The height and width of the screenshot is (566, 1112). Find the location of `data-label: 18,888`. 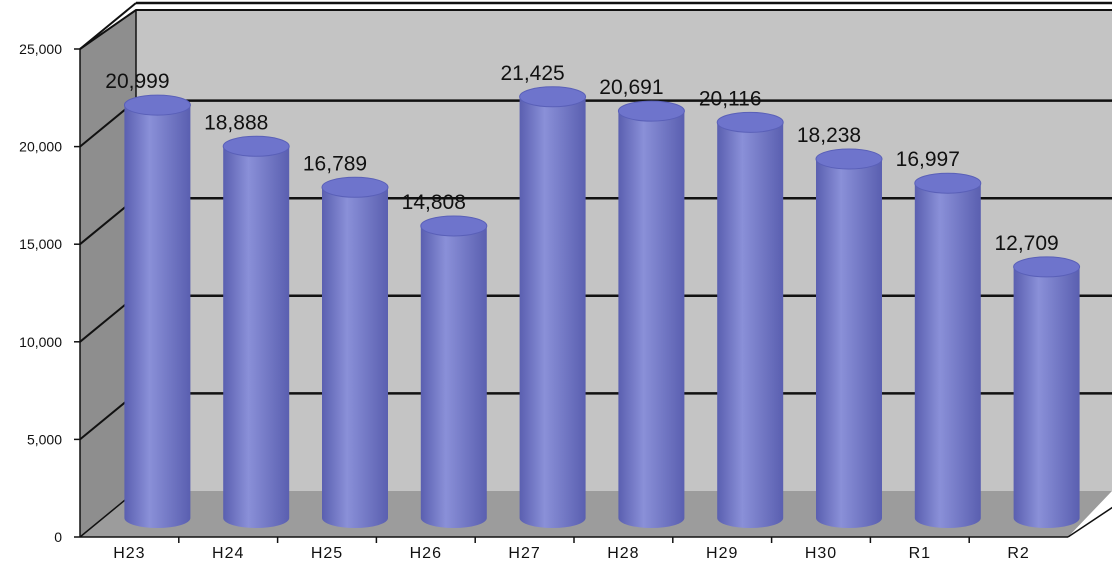

data-label: 18,888 is located at coordinates (236, 122).